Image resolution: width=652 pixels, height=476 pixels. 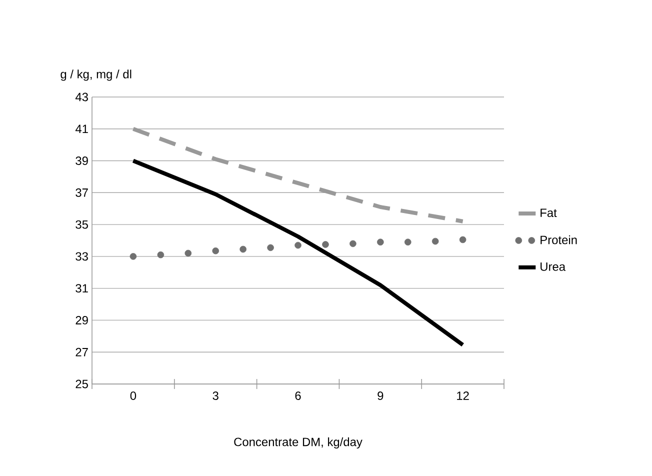 What do you see at coordinates (133, 396) in the screenshot?
I see `x-tick-label: 0` at bounding box center [133, 396].